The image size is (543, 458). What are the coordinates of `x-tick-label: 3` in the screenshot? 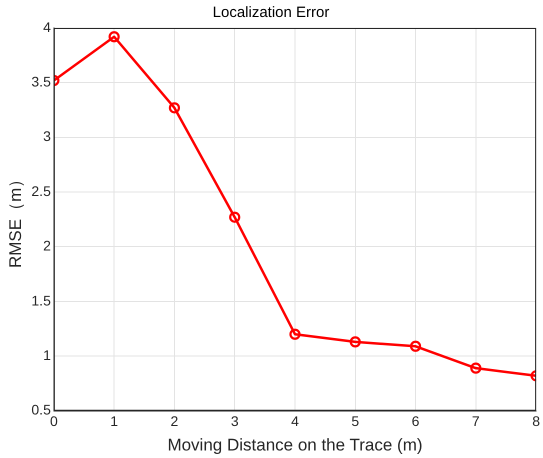 It's located at (234, 421).